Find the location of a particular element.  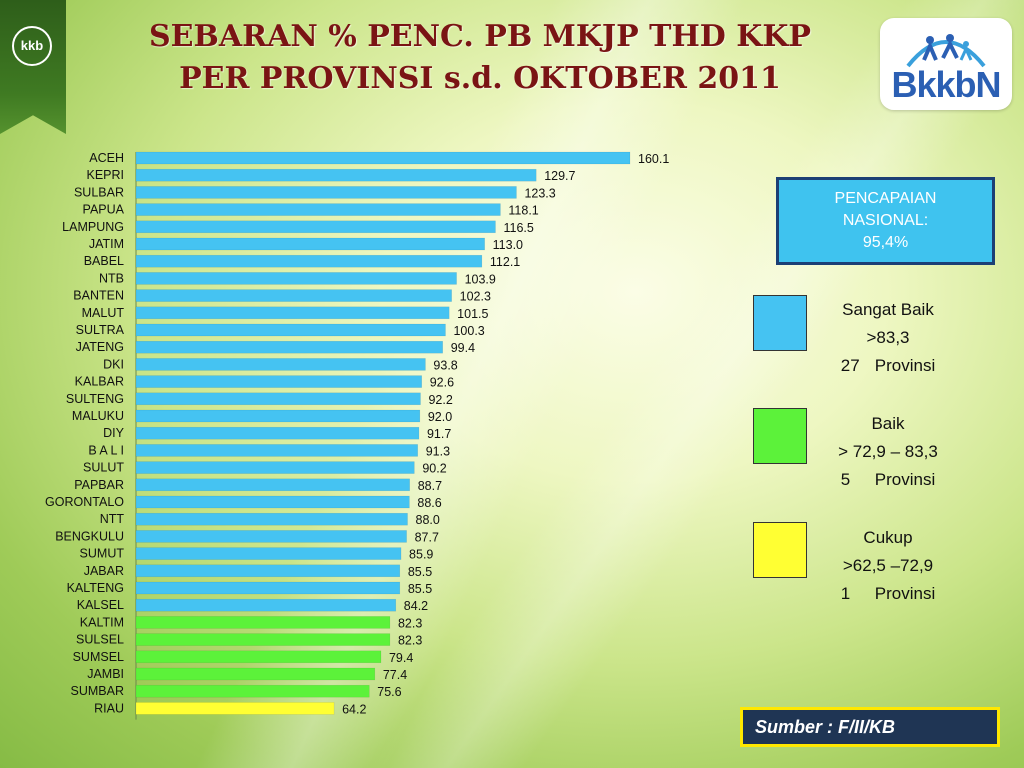

legend-range: >83,3 is located at coordinates (888, 337).